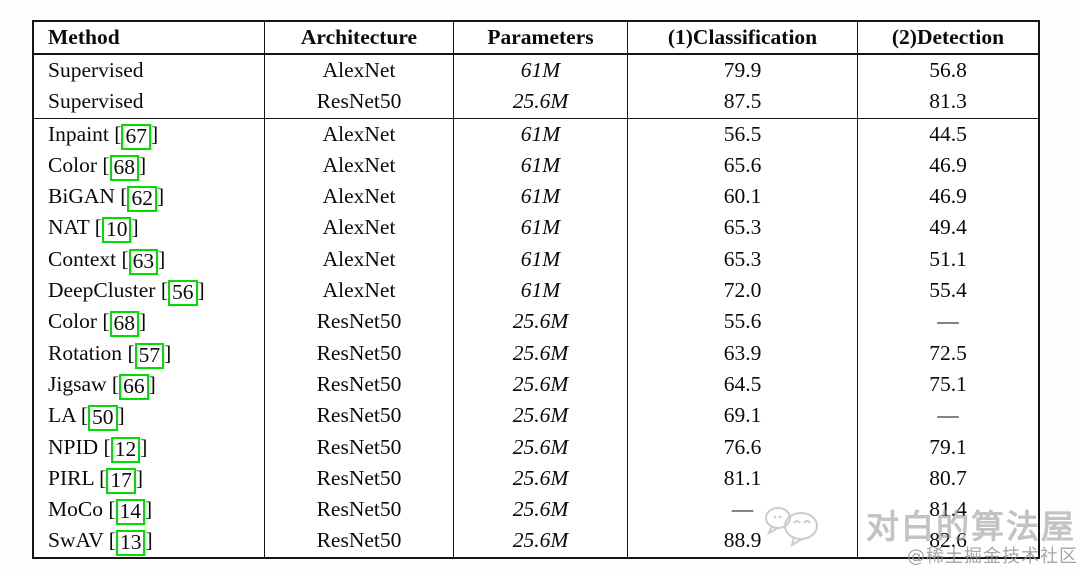 This screenshot has height=574, width=1080. Describe the element at coordinates (103, 418) in the screenshot. I see `citation-link: 50` at that location.